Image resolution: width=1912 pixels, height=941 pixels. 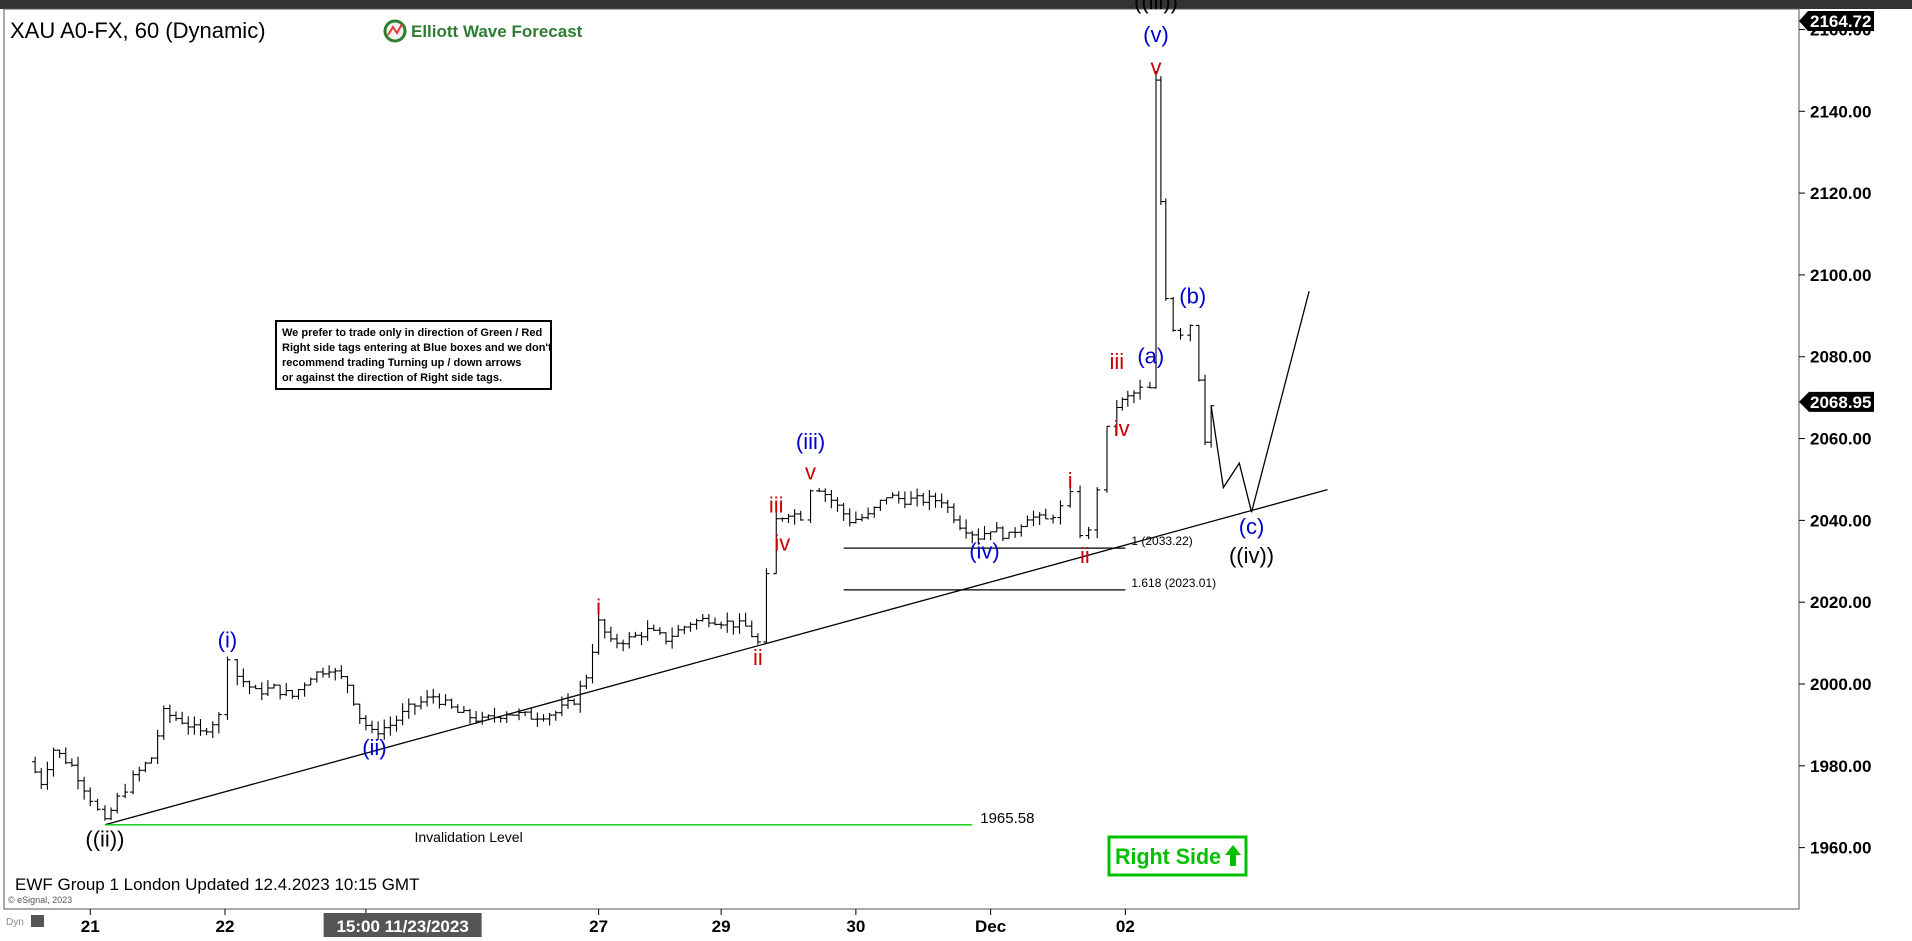 I want to click on copyright: © eSignal, 2023, so click(x=40, y=900).